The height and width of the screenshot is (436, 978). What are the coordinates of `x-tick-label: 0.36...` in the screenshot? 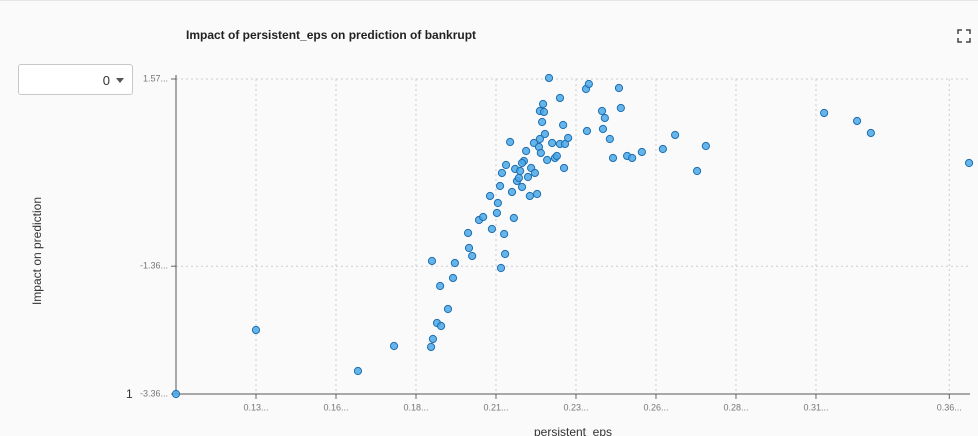 It's located at (949, 407).